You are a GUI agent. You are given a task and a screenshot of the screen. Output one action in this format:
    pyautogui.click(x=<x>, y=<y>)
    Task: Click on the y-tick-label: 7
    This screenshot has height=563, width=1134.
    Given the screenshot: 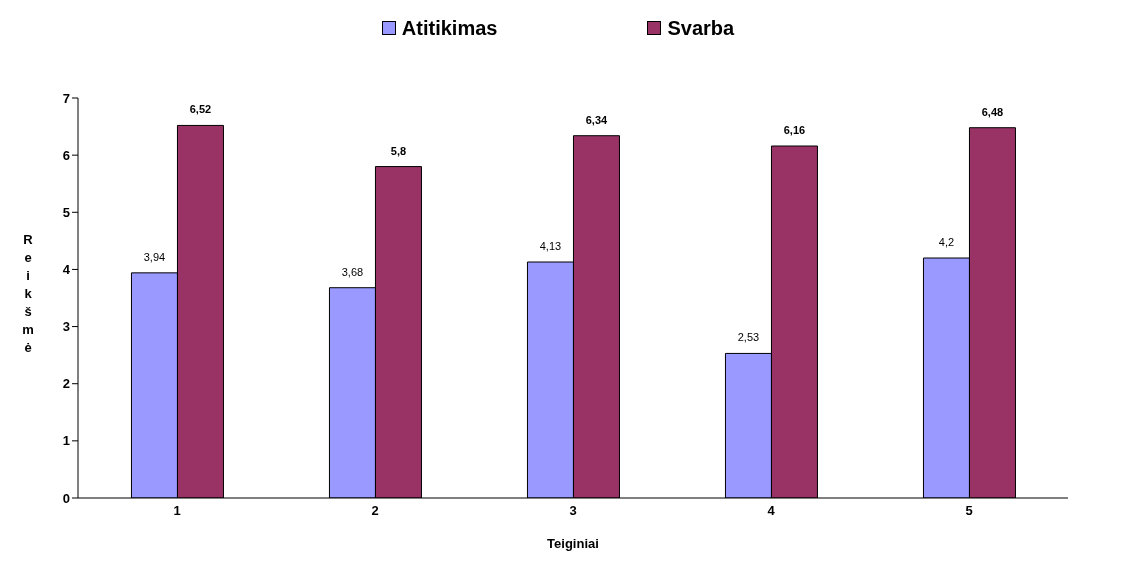 What is the action you would take?
    pyautogui.click(x=66, y=98)
    